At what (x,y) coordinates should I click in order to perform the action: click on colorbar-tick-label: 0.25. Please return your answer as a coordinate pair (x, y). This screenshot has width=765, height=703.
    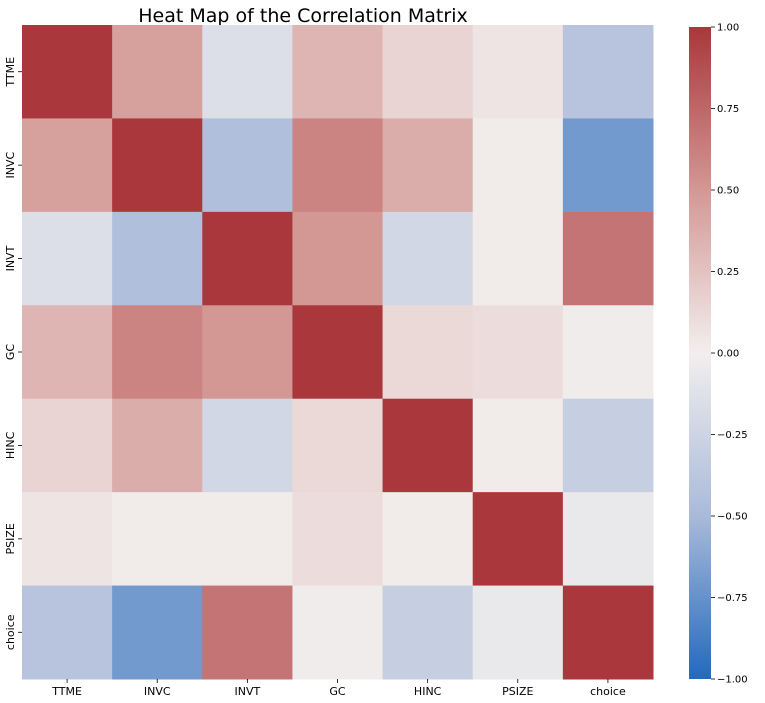
    Looking at the image, I should click on (728, 272).